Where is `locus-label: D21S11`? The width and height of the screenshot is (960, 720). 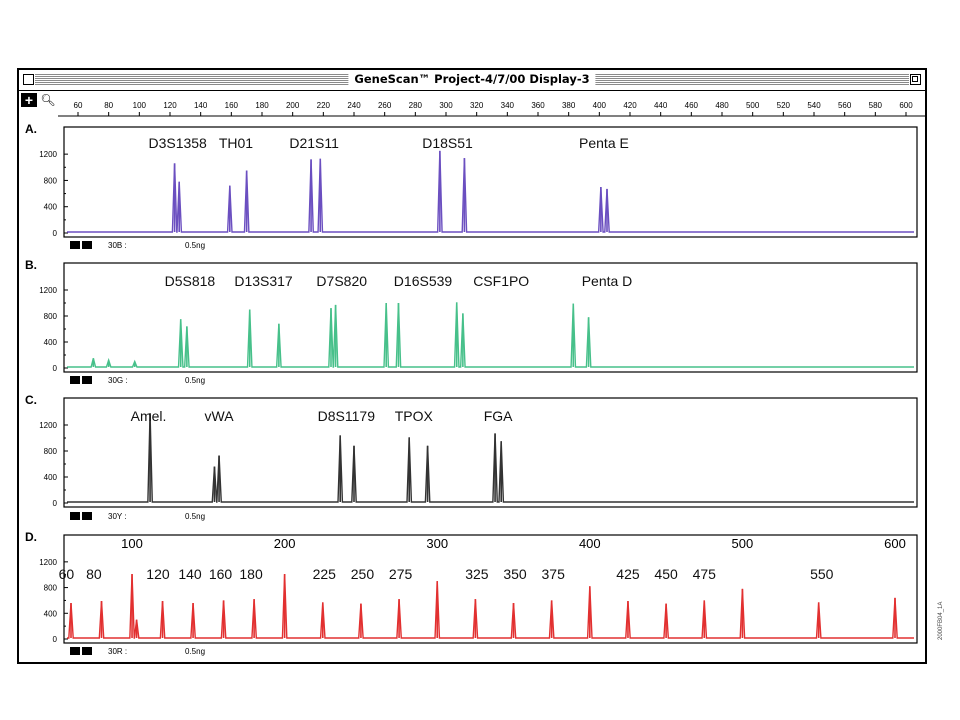 locus-label: D21S11 is located at coordinates (314, 143).